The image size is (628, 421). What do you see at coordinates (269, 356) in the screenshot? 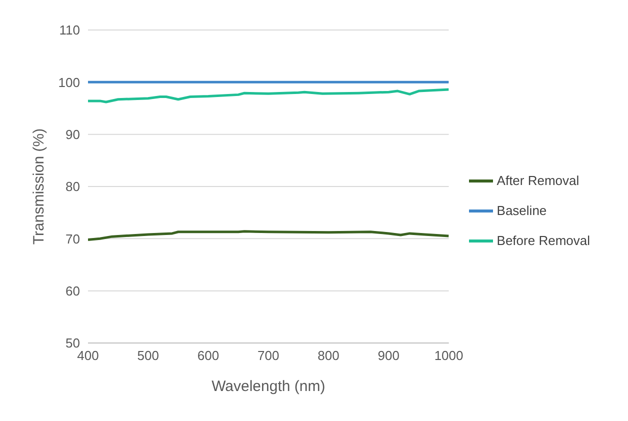
I see `x-tick-label: 700` at bounding box center [269, 356].